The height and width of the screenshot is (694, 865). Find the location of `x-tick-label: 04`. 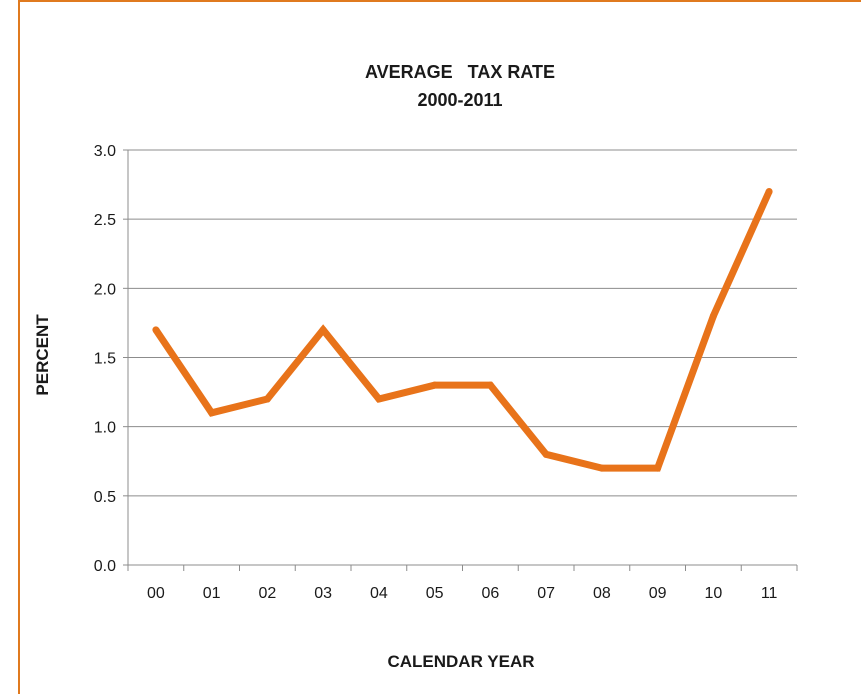

x-tick-label: 04 is located at coordinates (379, 593).